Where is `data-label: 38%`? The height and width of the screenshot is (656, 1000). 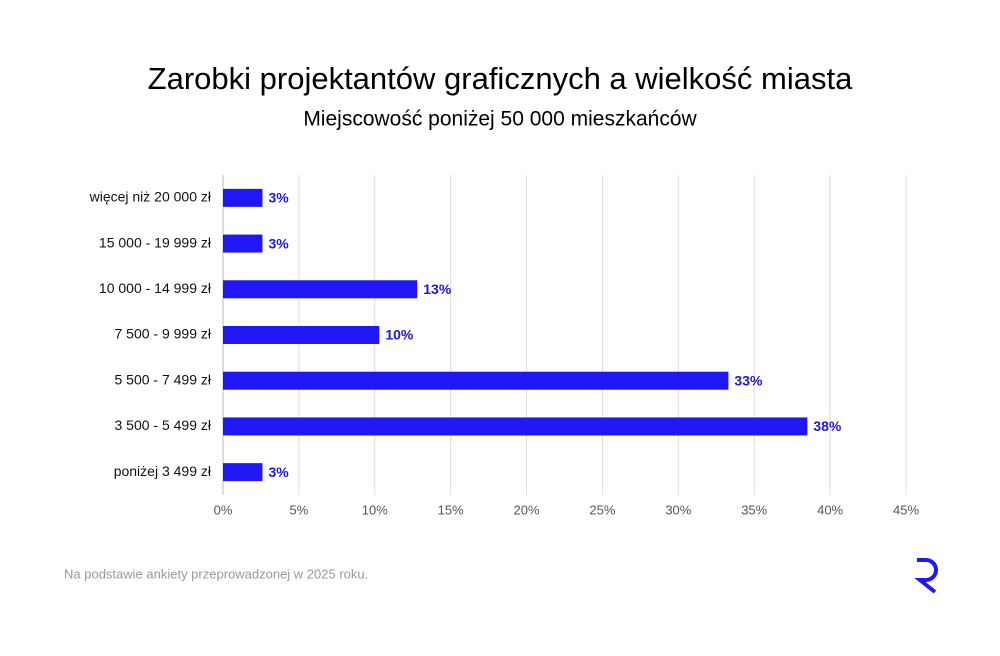 data-label: 38% is located at coordinates (827, 426).